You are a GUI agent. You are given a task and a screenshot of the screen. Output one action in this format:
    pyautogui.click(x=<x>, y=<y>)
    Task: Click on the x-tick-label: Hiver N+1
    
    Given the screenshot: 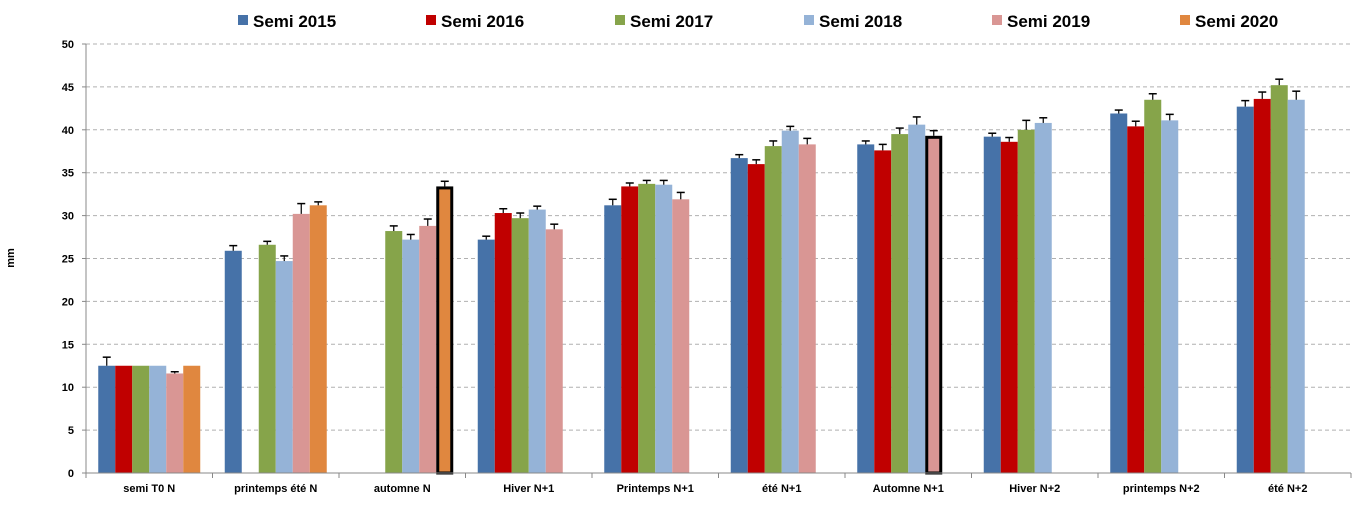 What is the action you would take?
    pyautogui.click(x=528, y=489)
    